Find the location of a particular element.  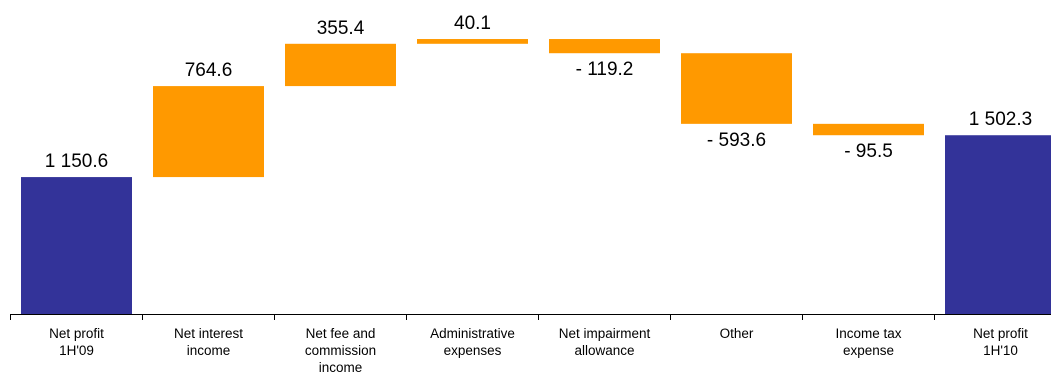

value-label: - 95.5 is located at coordinates (868, 151).